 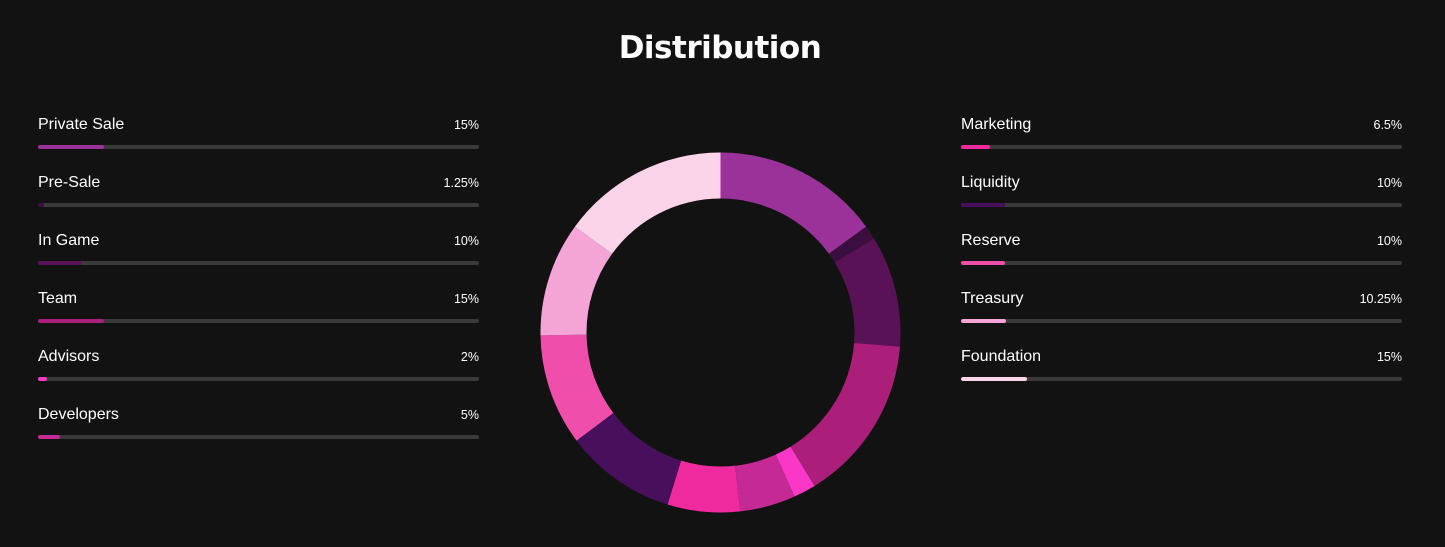 What do you see at coordinates (851, 244) in the screenshot?
I see `donut-slice-pre-sale` at bounding box center [851, 244].